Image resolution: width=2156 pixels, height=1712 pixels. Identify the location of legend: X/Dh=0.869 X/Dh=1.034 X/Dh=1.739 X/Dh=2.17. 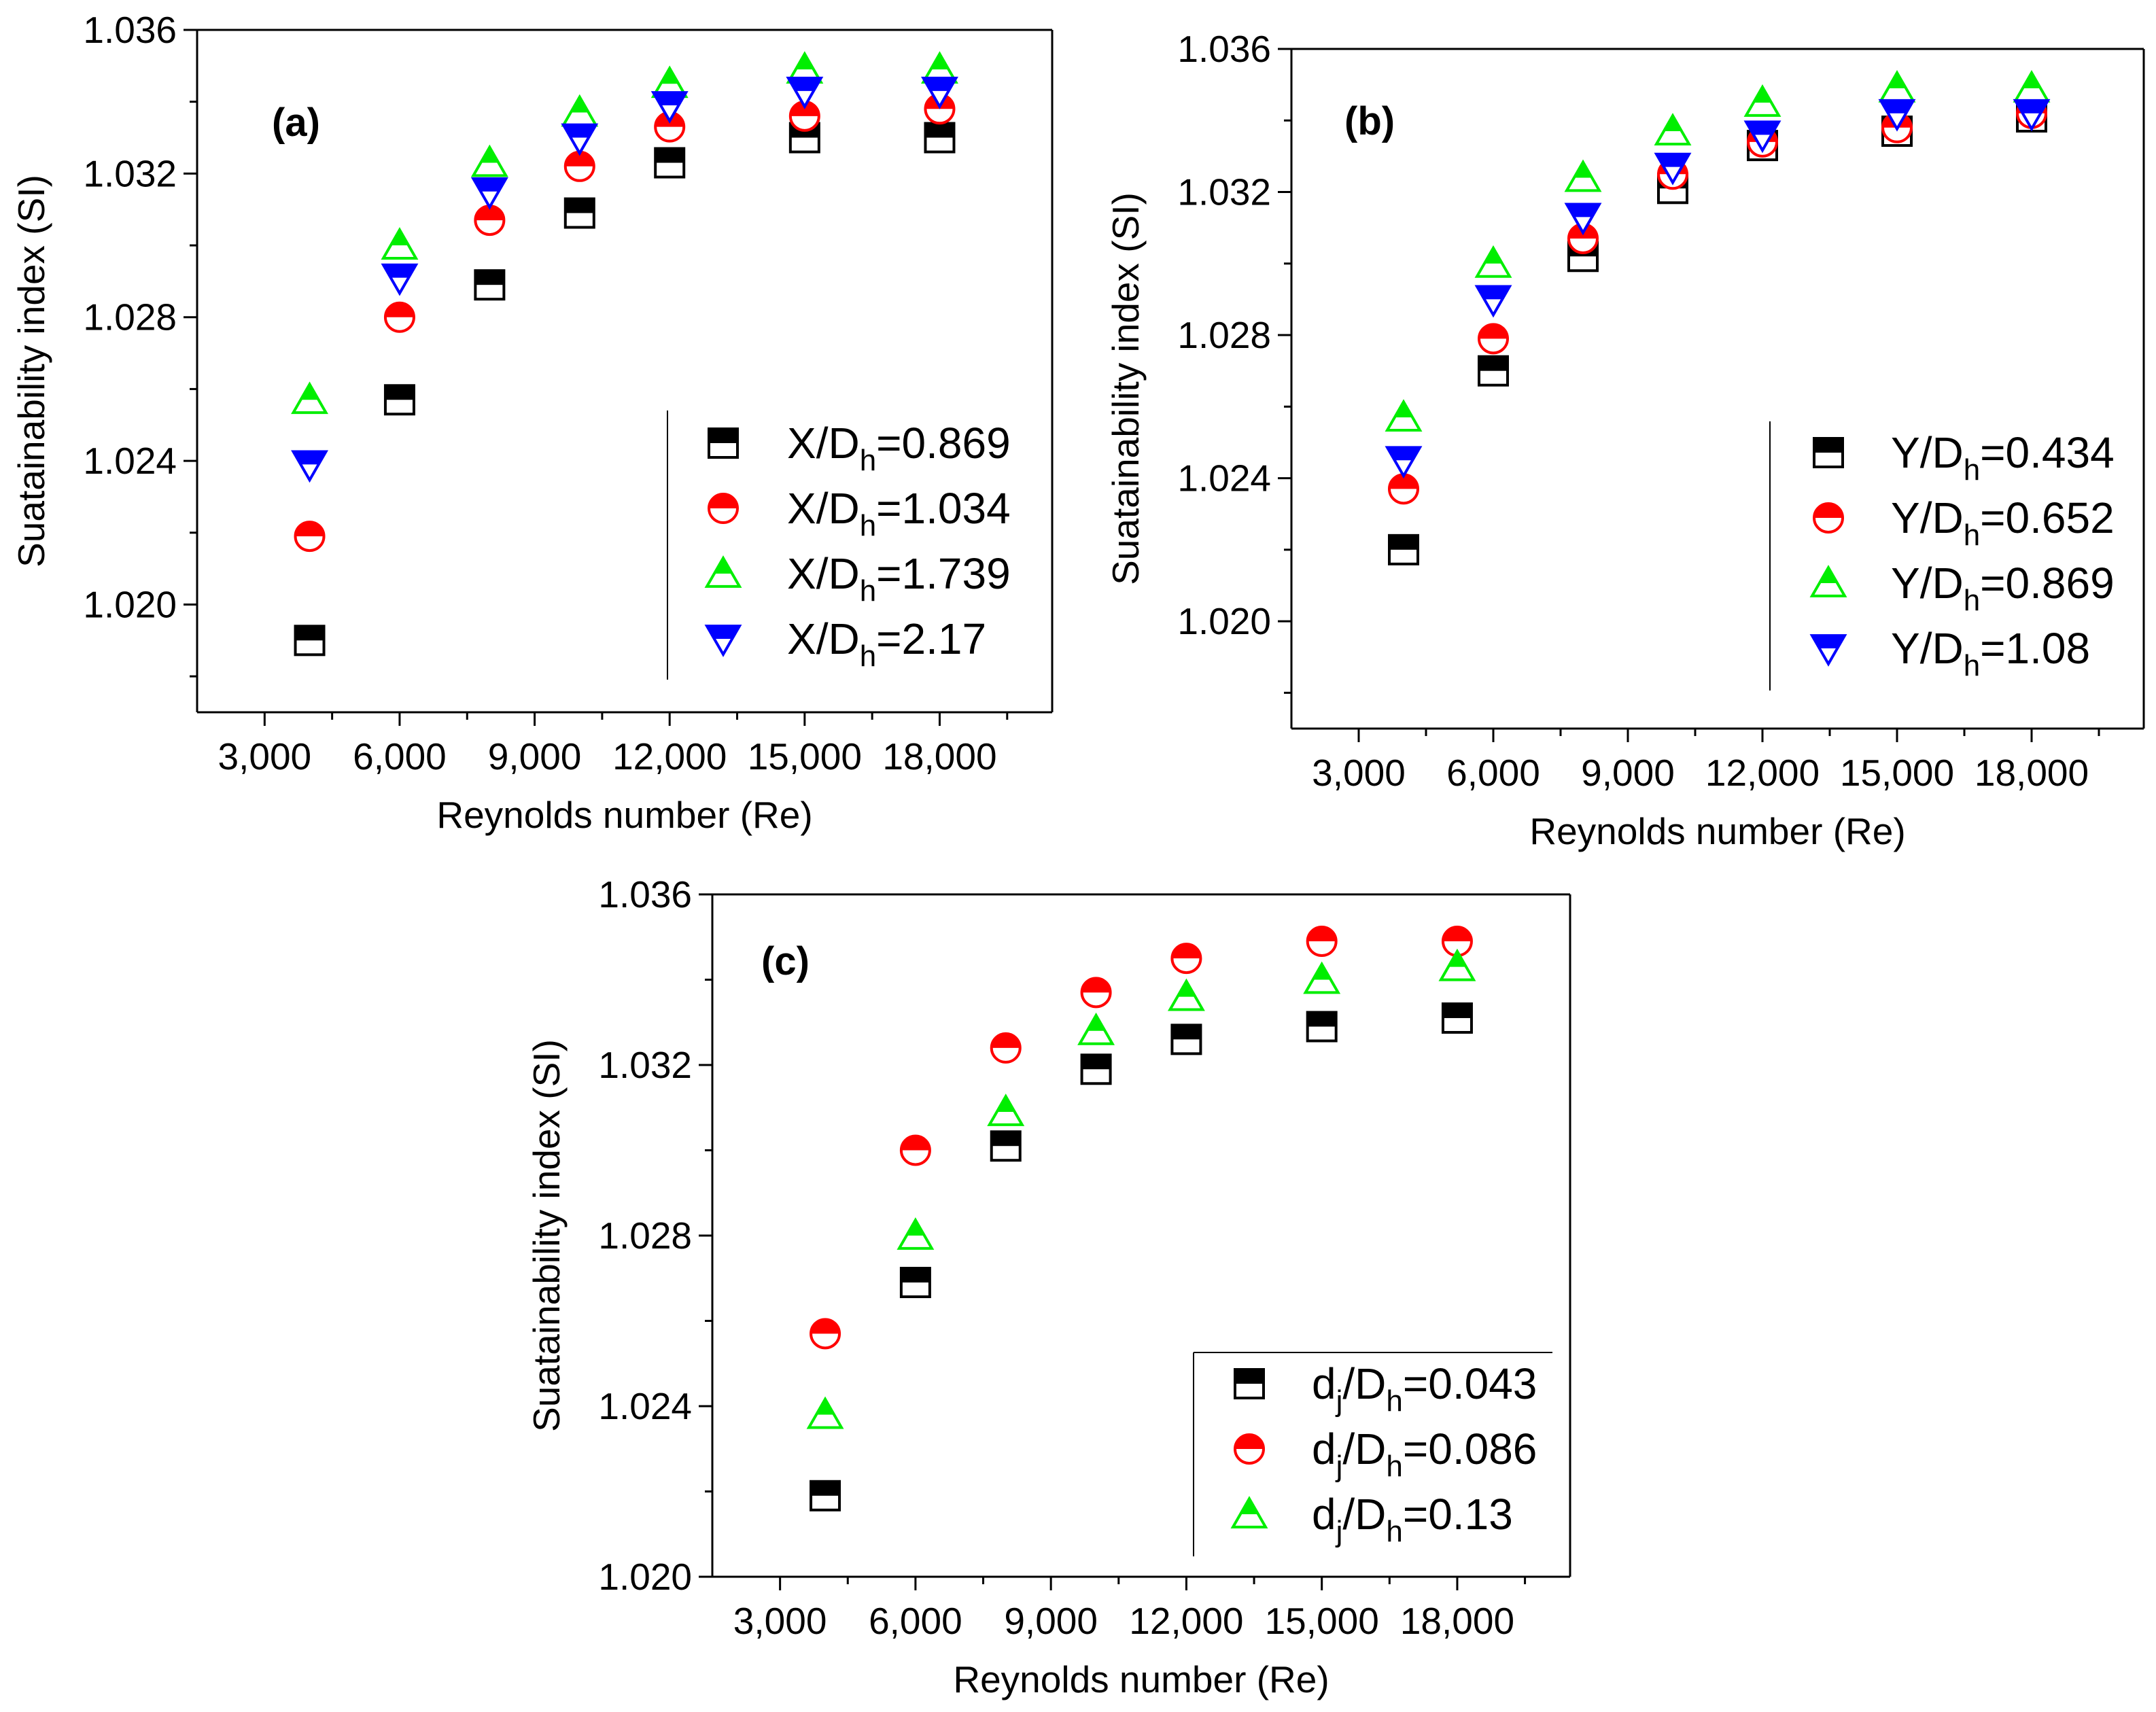
(839, 545).